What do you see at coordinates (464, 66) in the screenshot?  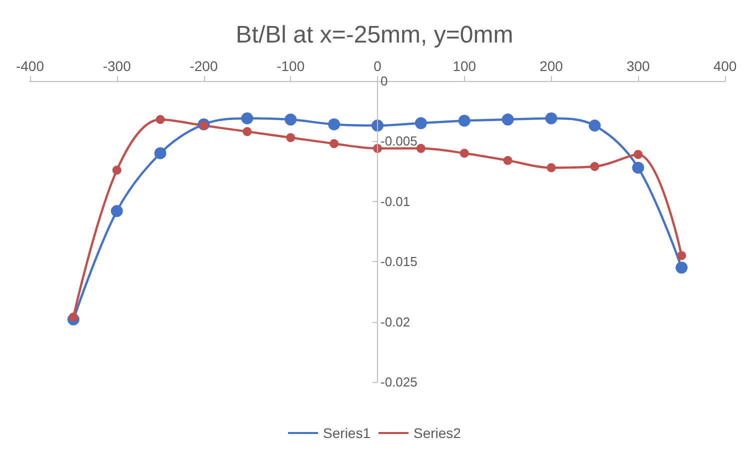 I see `x-tick-label: 100` at bounding box center [464, 66].